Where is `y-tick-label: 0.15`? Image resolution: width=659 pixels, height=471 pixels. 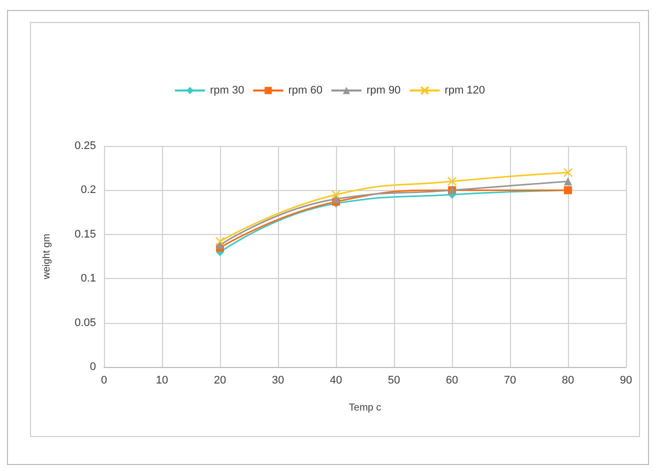
y-tick-label: 0.15 is located at coordinates (85, 234).